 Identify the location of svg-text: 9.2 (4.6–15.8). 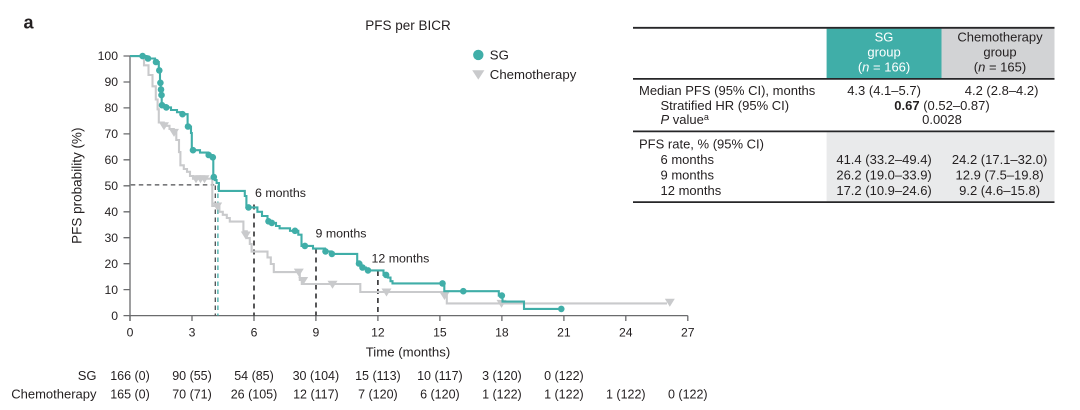
(999, 190).